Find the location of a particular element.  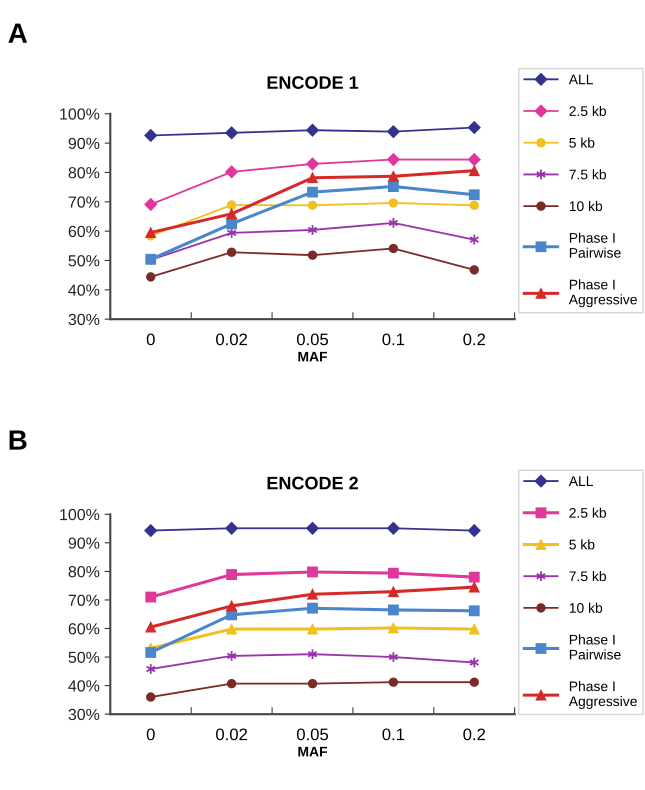

text: B is located at coordinates (18, 440).